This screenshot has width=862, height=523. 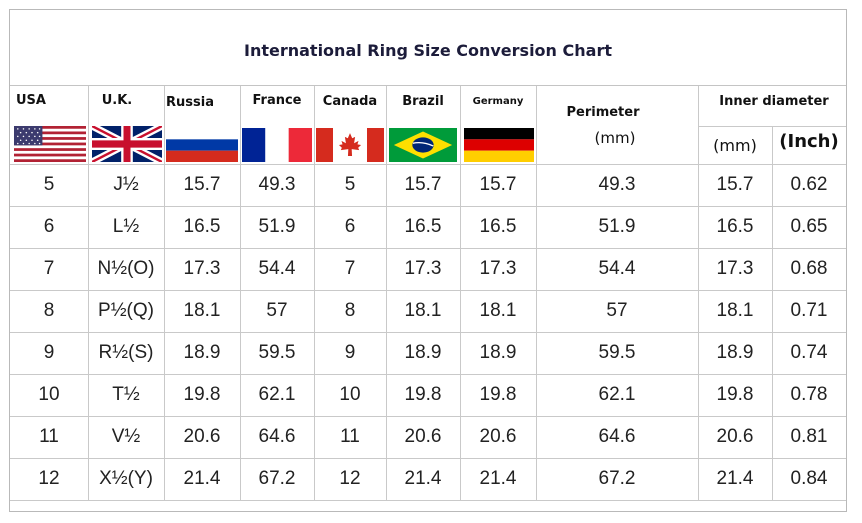 What do you see at coordinates (498, 268) in the screenshot?
I see `cell-germany: 17.3` at bounding box center [498, 268].